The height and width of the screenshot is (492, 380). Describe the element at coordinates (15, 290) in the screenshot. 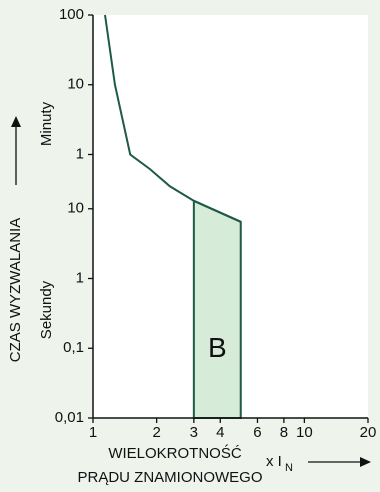

I see `y-axis-label: CZAS WYZWALANIA` at that location.